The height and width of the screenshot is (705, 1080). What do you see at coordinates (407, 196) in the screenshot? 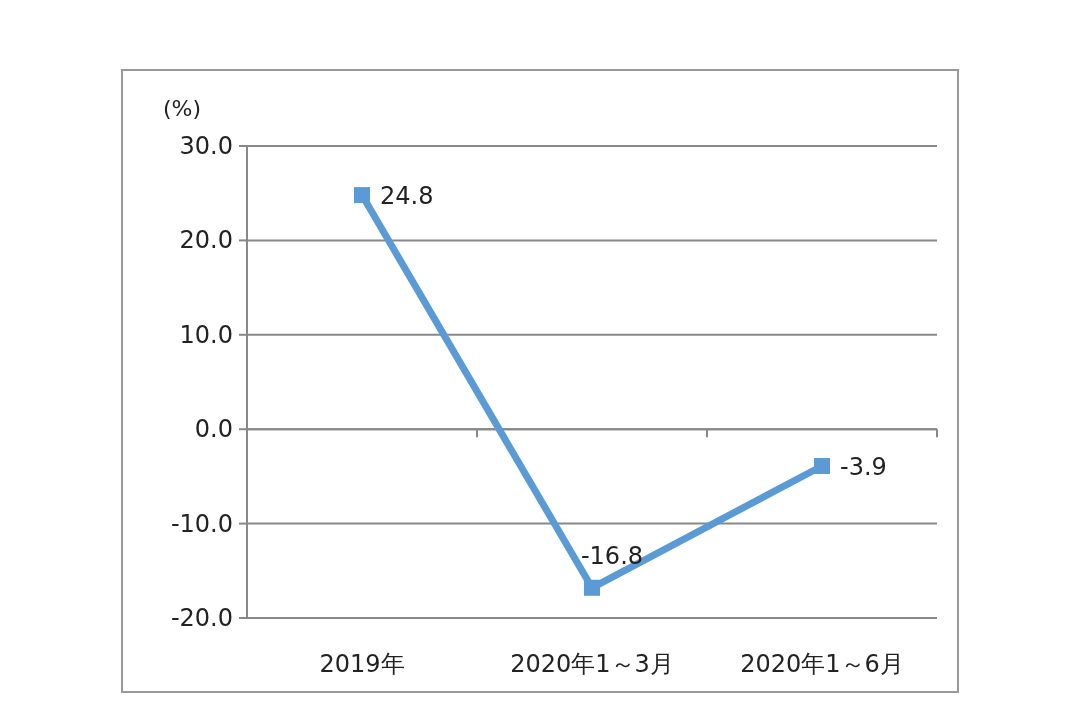
I see `data-label: 24.8` at bounding box center [407, 196].